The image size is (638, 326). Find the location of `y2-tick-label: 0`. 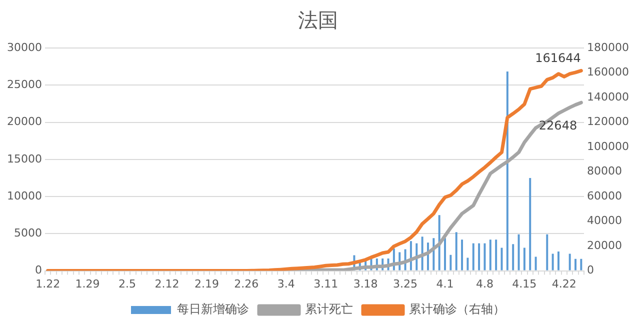

y2-tick-label: 0 is located at coordinates (590, 270).